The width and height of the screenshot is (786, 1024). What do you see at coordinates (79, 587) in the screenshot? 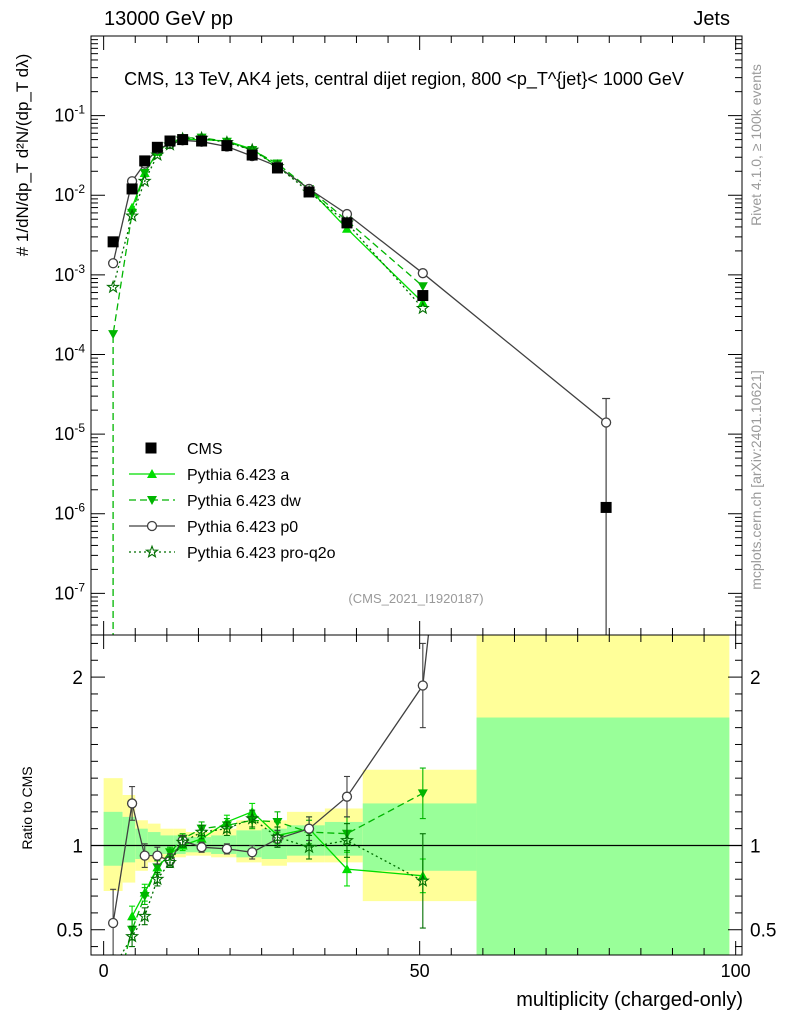
I see `y-tick-exponent: -7` at bounding box center [79, 587].